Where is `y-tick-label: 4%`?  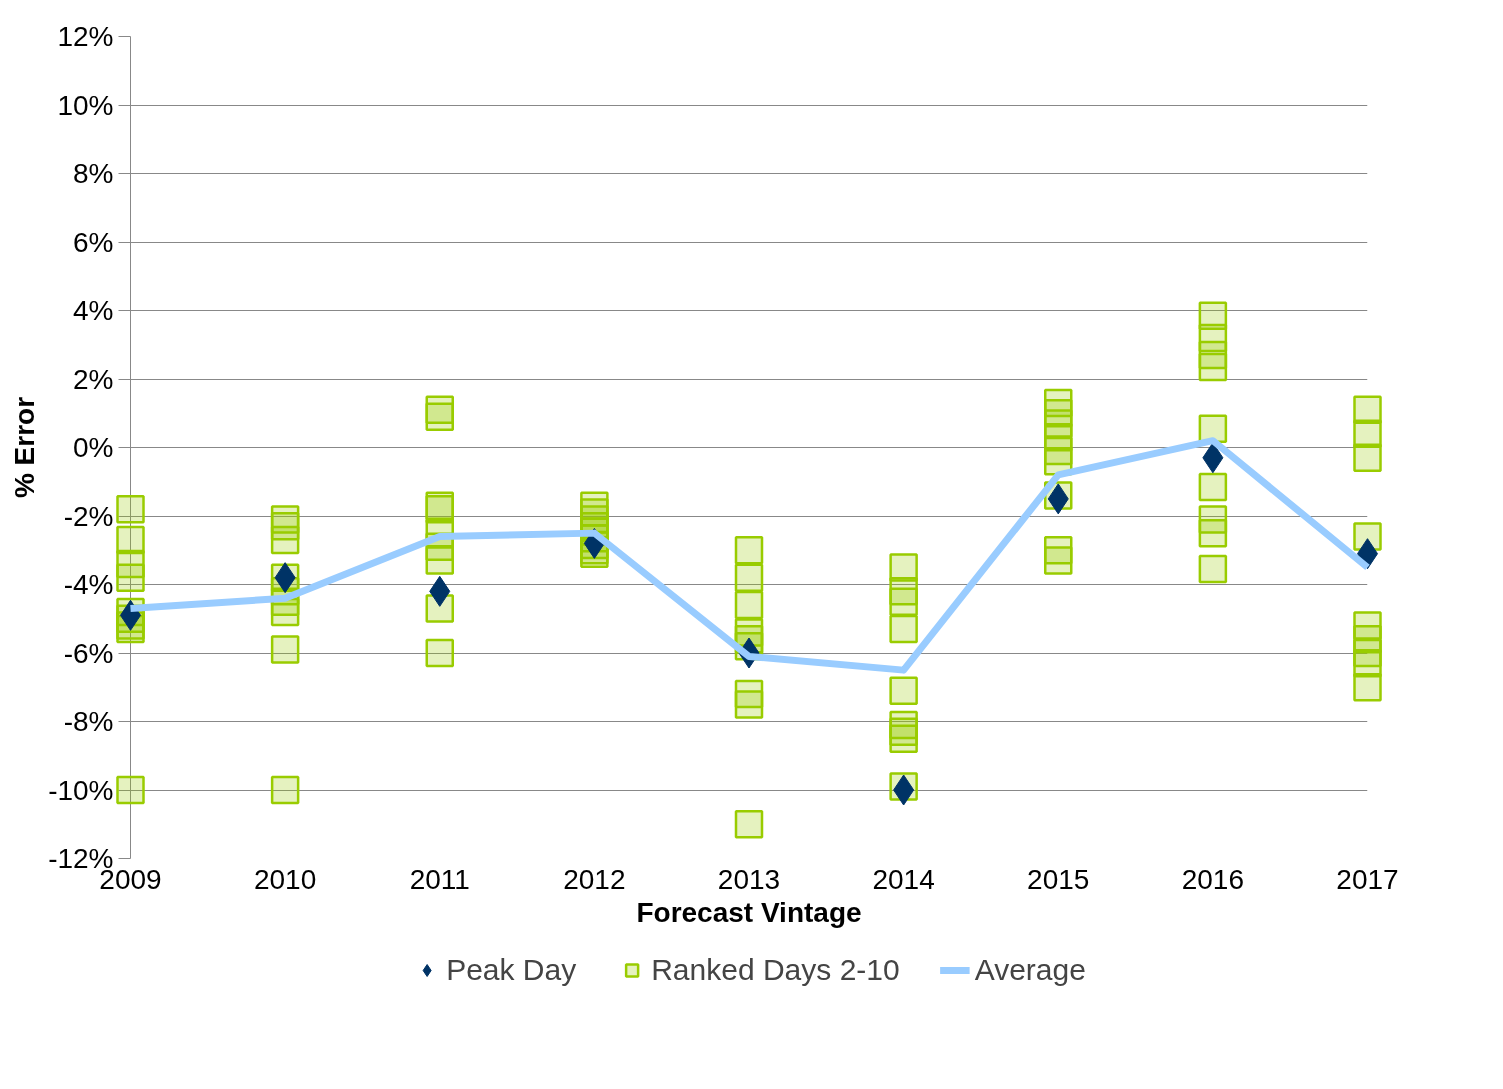 y-tick-label: 4% is located at coordinates (93, 310).